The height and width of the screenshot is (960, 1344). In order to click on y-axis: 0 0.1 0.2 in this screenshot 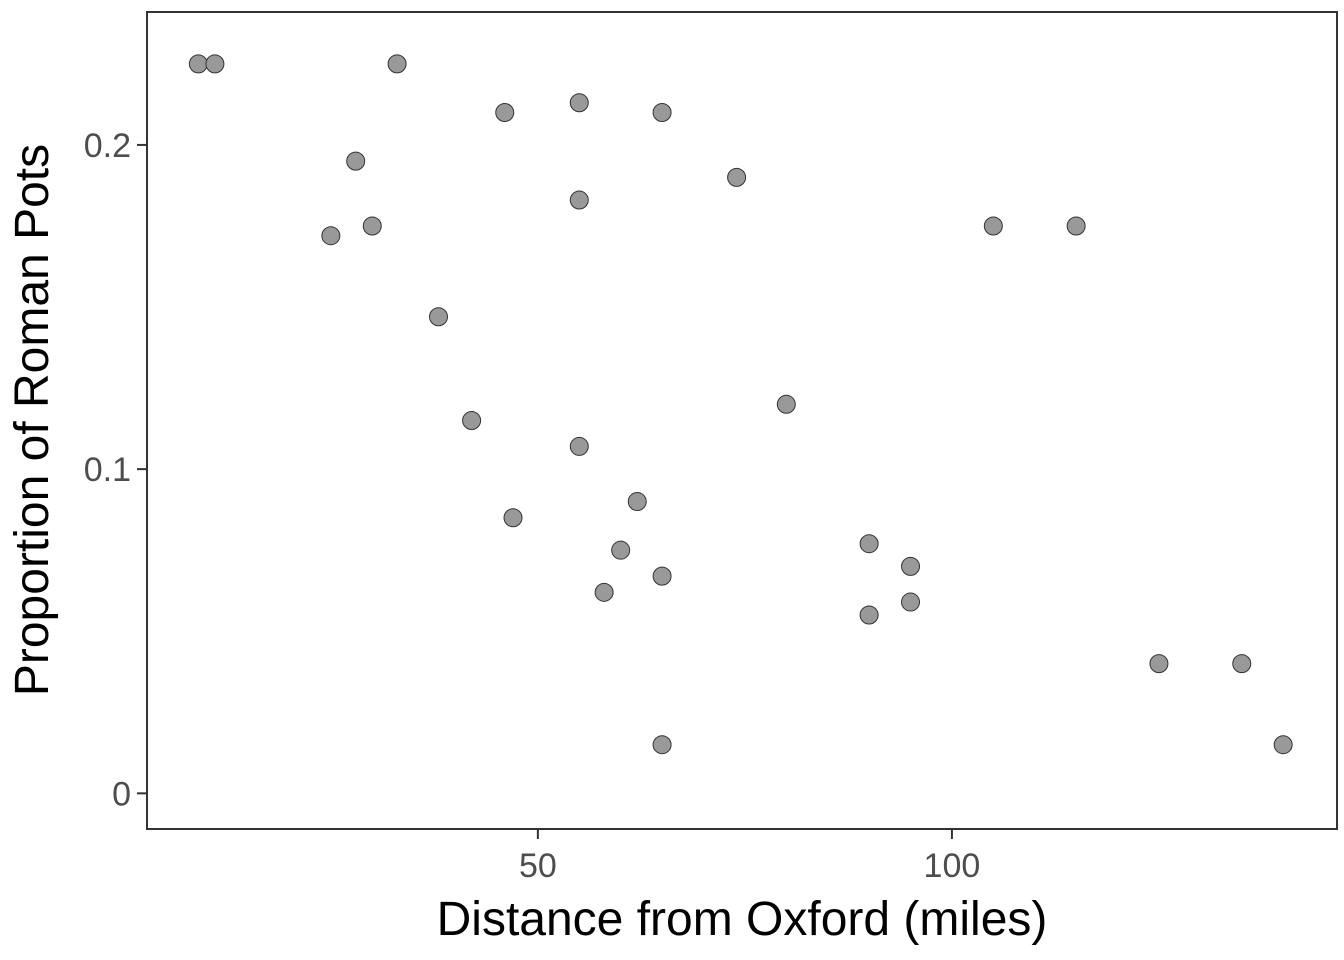, I will do `click(115, 470)`.